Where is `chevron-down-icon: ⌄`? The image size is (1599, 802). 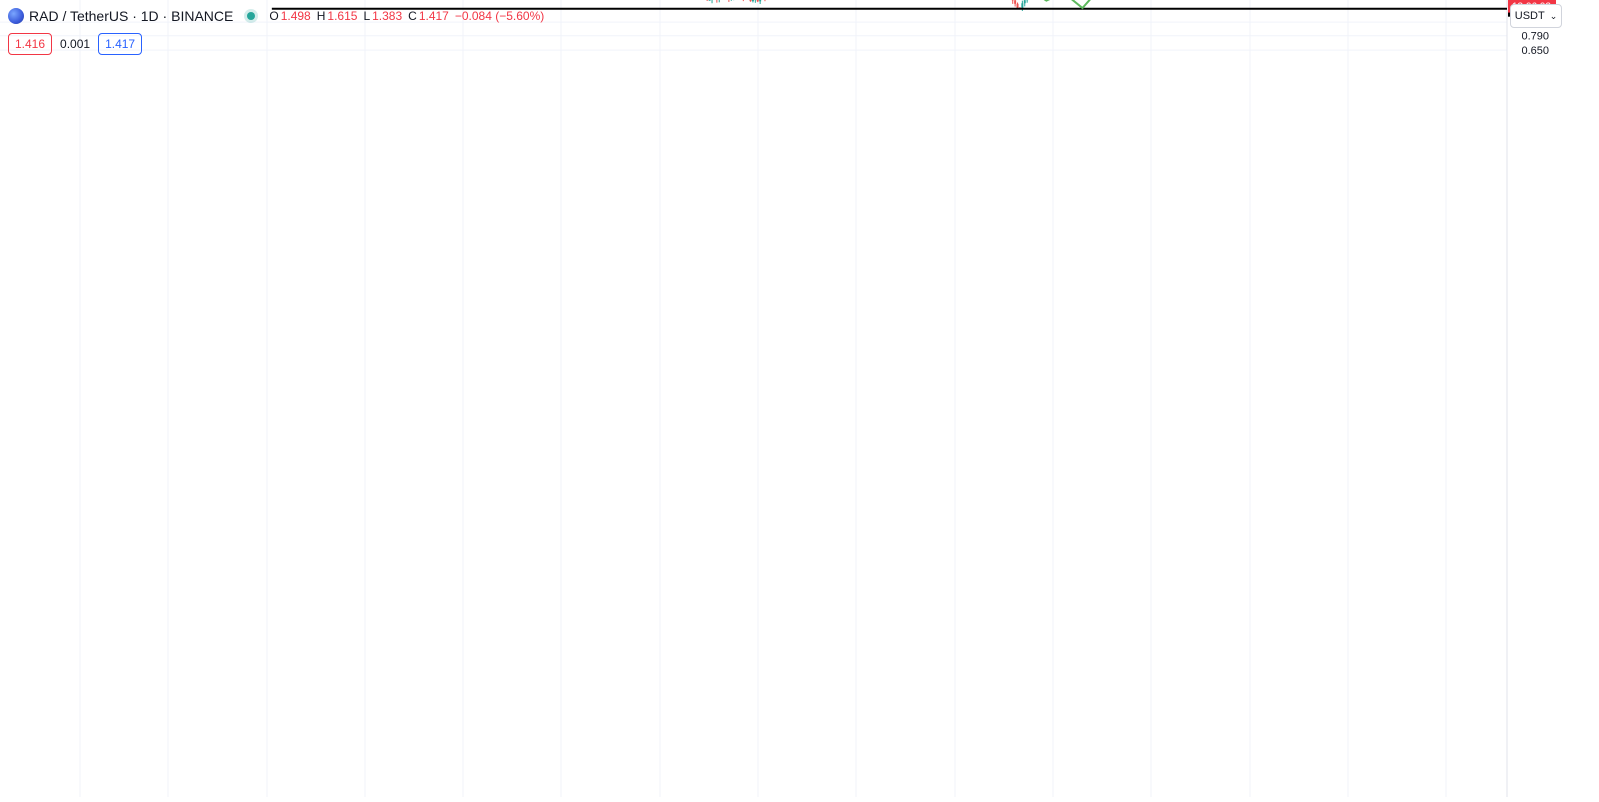 chevron-down-icon: ⌄ is located at coordinates (1554, 16).